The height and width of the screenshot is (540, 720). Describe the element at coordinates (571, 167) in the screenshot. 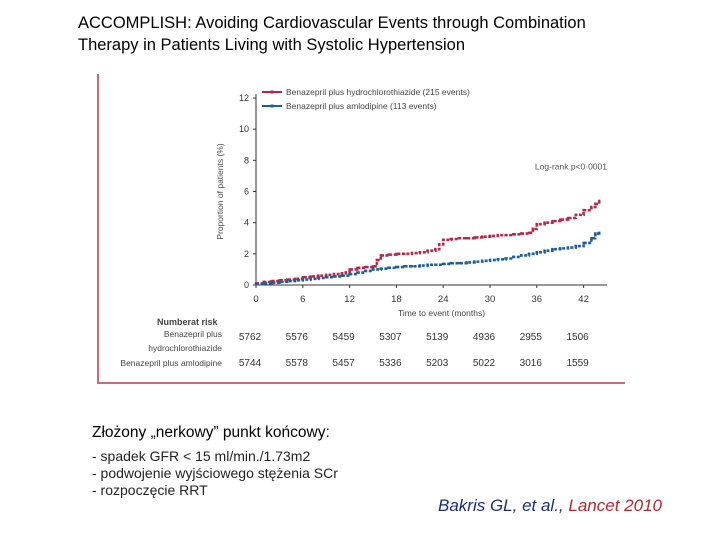

I see `log-rank-annotation: Log-rank p<0·0001` at that location.